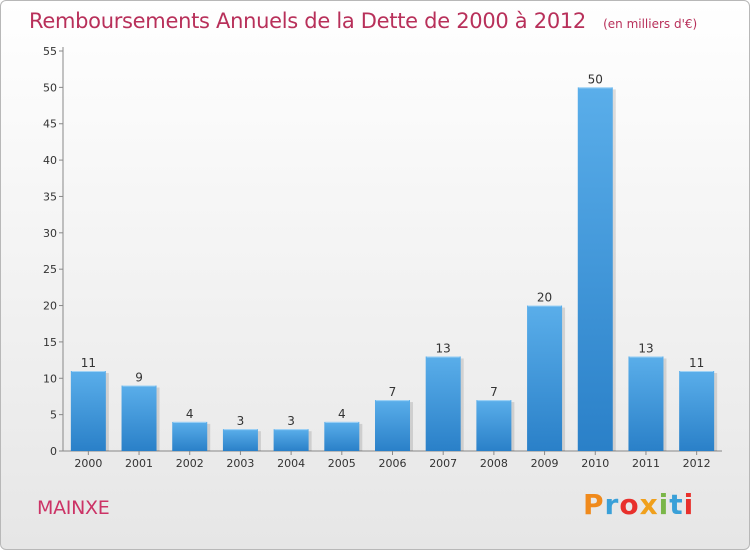  I want to click on y-tick-label: 15, so click(50, 342).